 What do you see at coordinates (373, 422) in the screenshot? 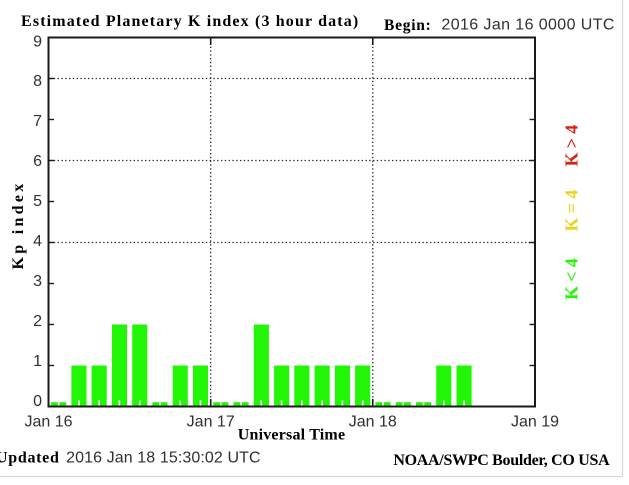
I see `svg-text: Jan 18` at bounding box center [373, 422].